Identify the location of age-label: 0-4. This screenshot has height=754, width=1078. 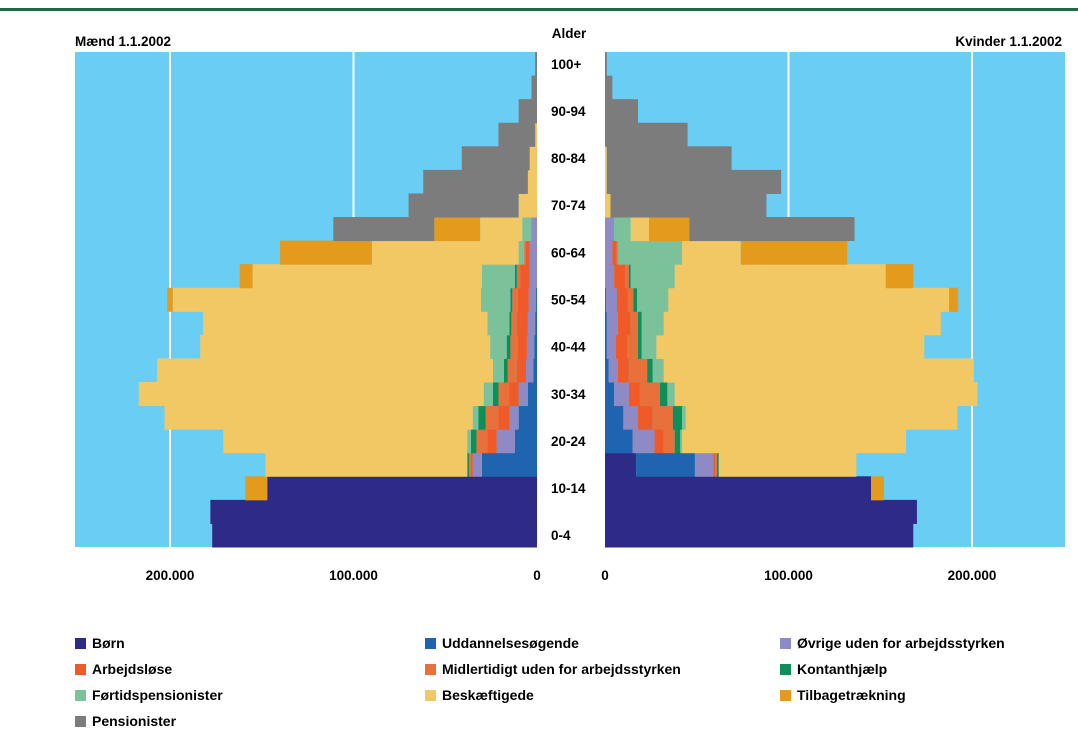
(561, 535).